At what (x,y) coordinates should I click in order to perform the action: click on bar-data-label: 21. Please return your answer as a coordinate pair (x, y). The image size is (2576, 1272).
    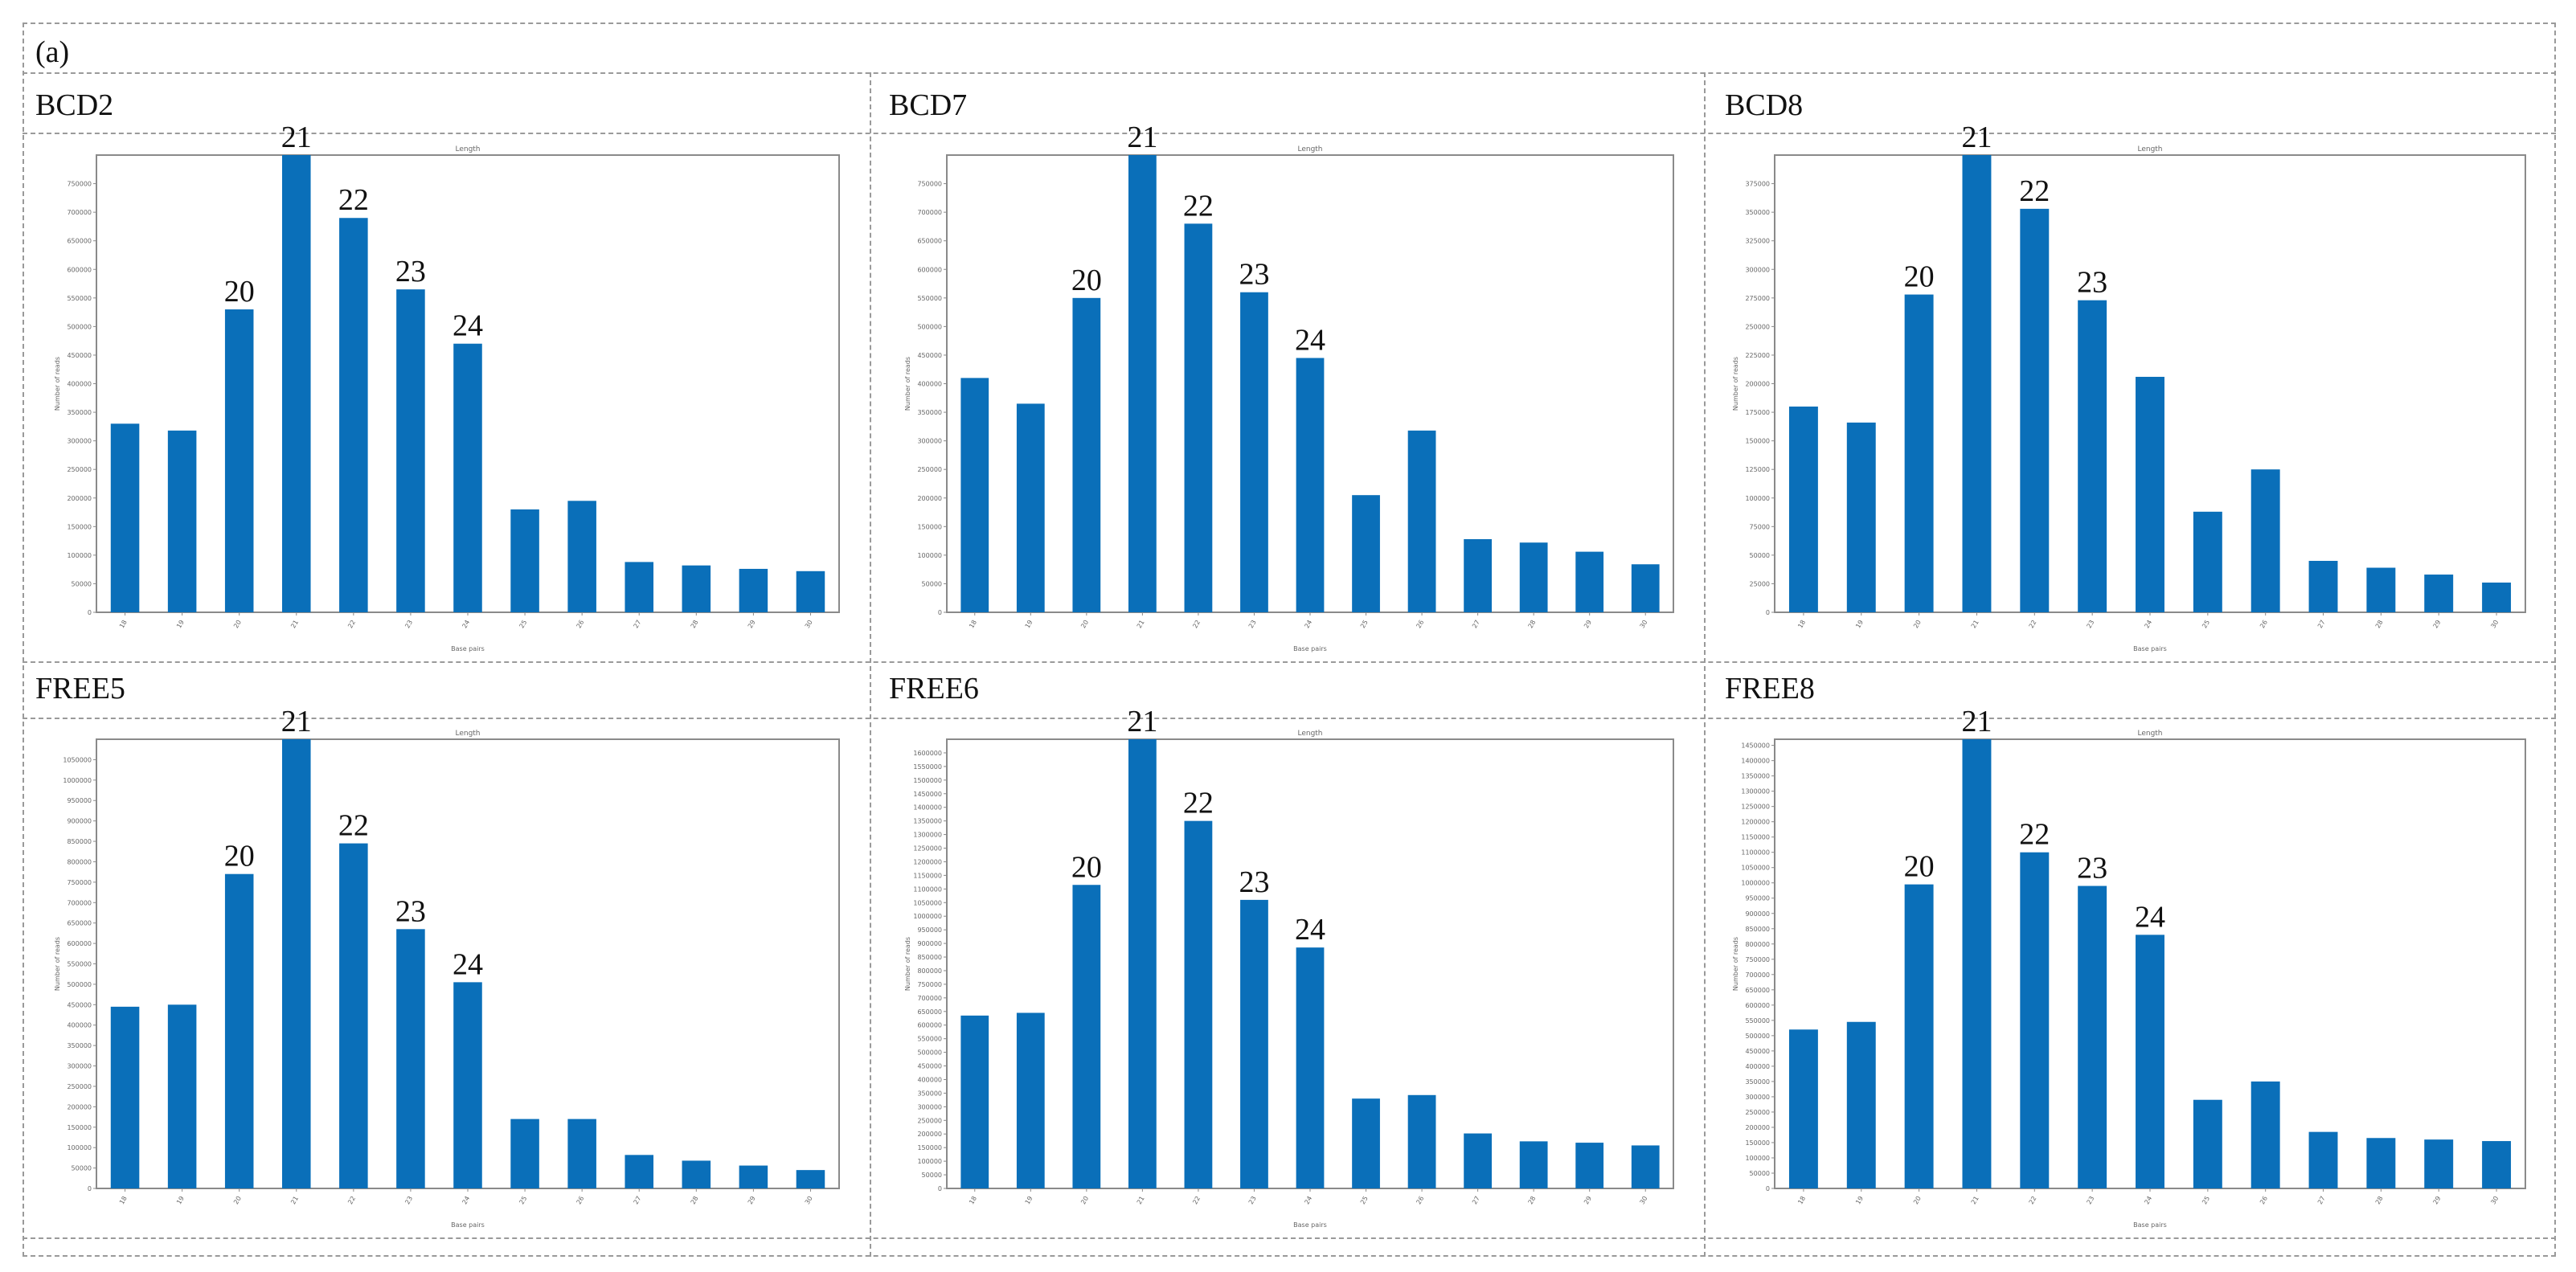
    Looking at the image, I should click on (1976, 137).